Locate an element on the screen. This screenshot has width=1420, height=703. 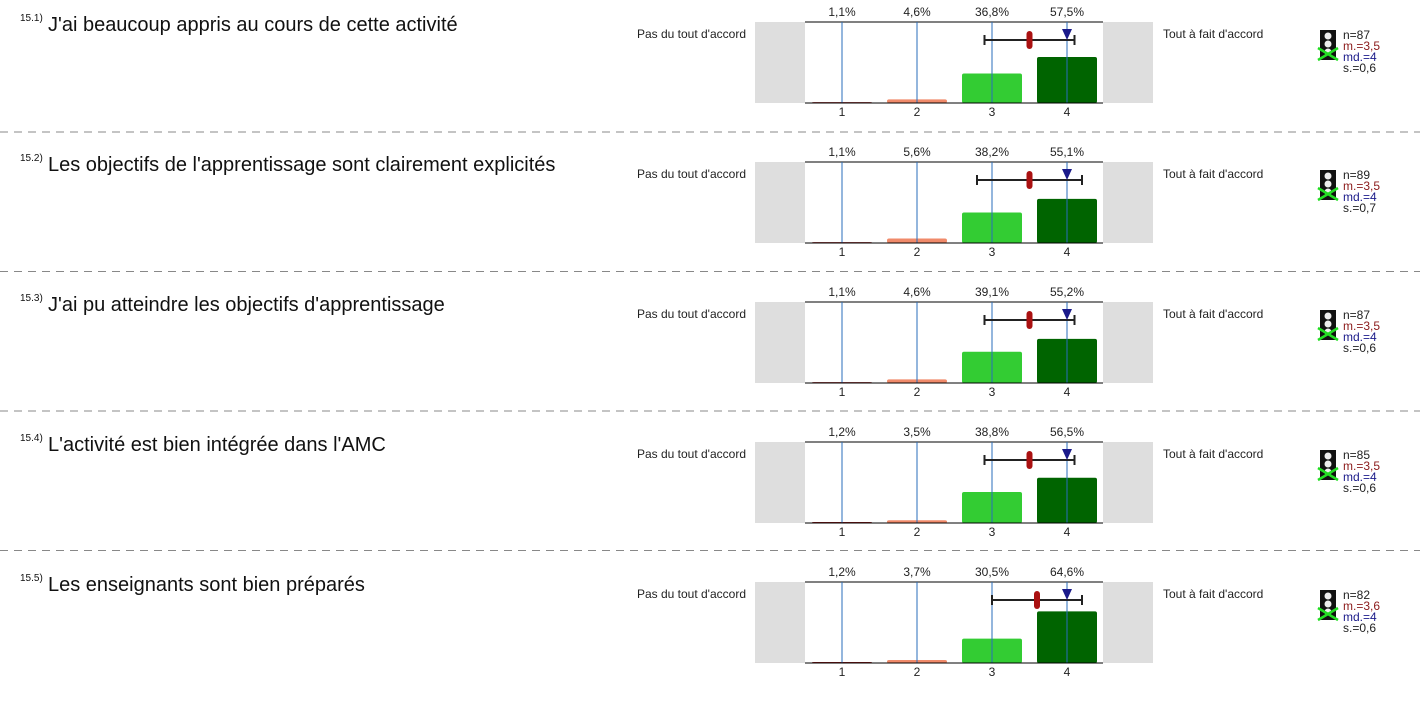
stat-sd: s.=0,7 is located at coordinates (1359, 208).